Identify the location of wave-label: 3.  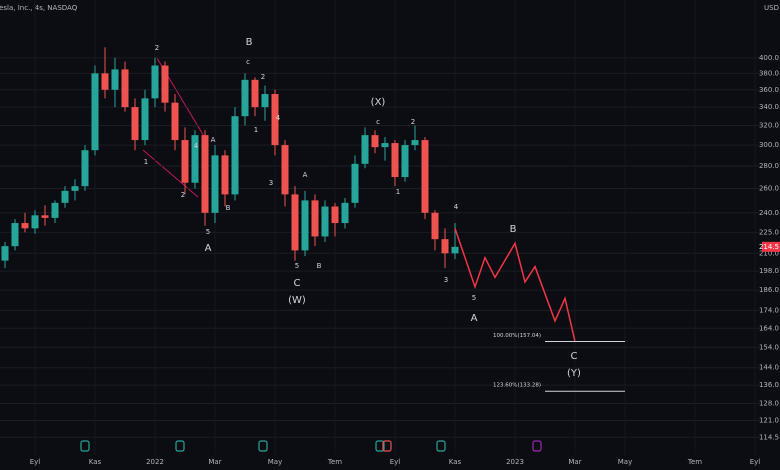
(271, 183).